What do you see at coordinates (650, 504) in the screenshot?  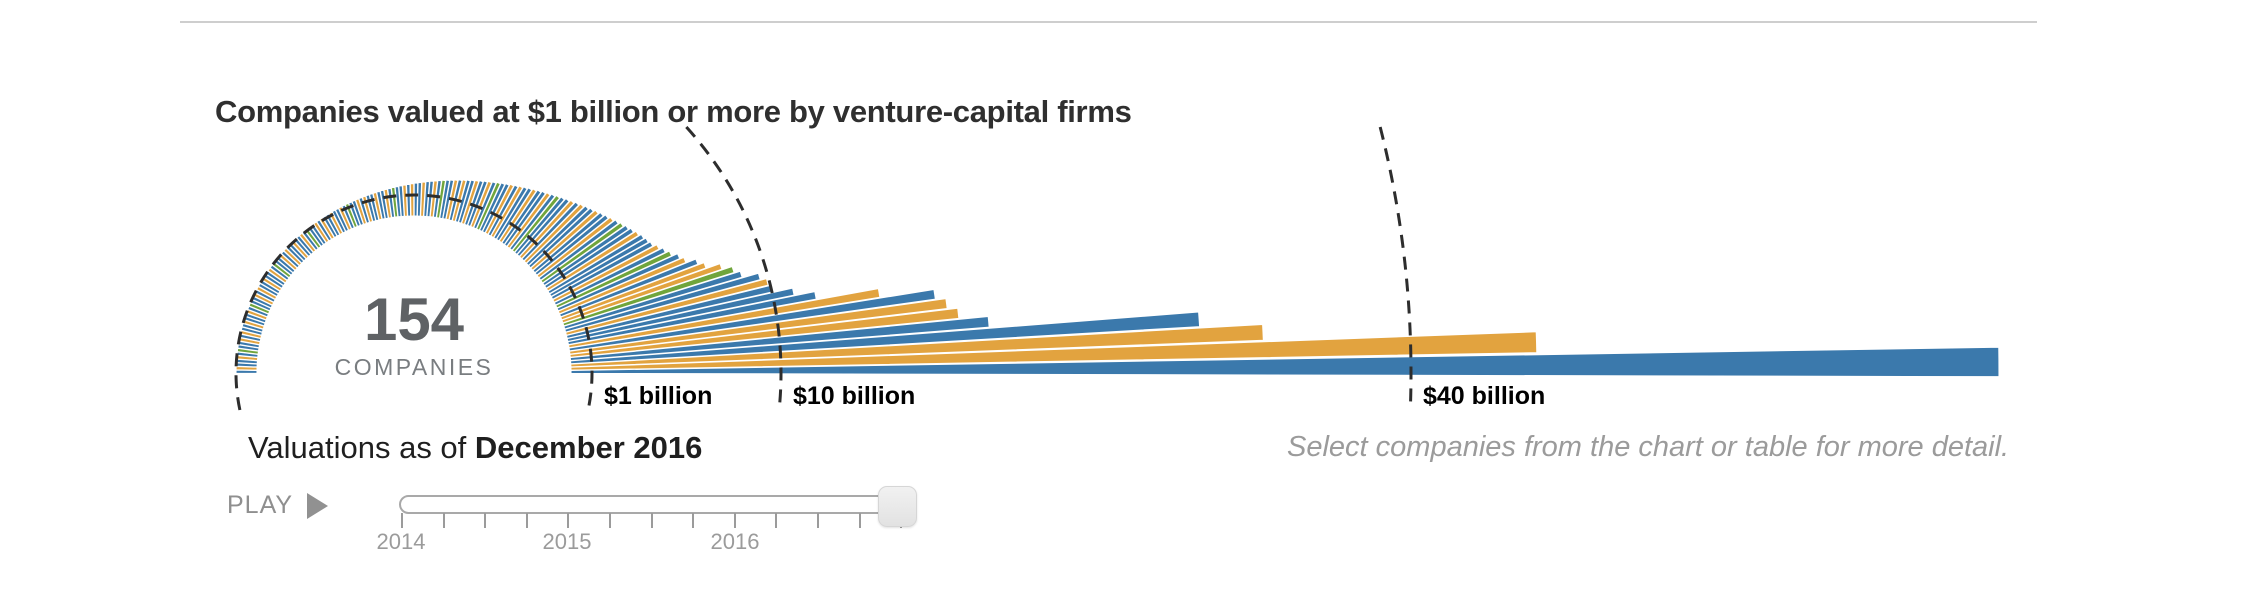 I see `timeline-slider-track` at bounding box center [650, 504].